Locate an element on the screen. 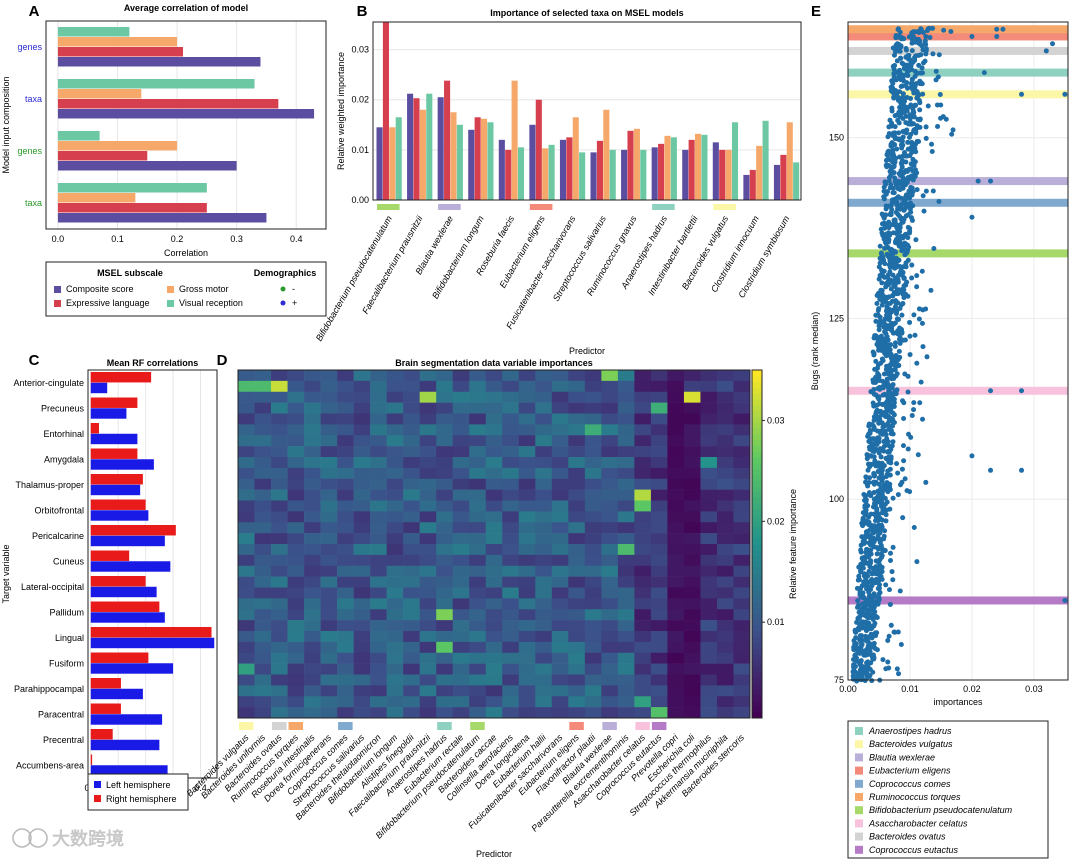 This screenshot has width=1080, height=861. category-label: Precuneus is located at coordinates (63, 408).